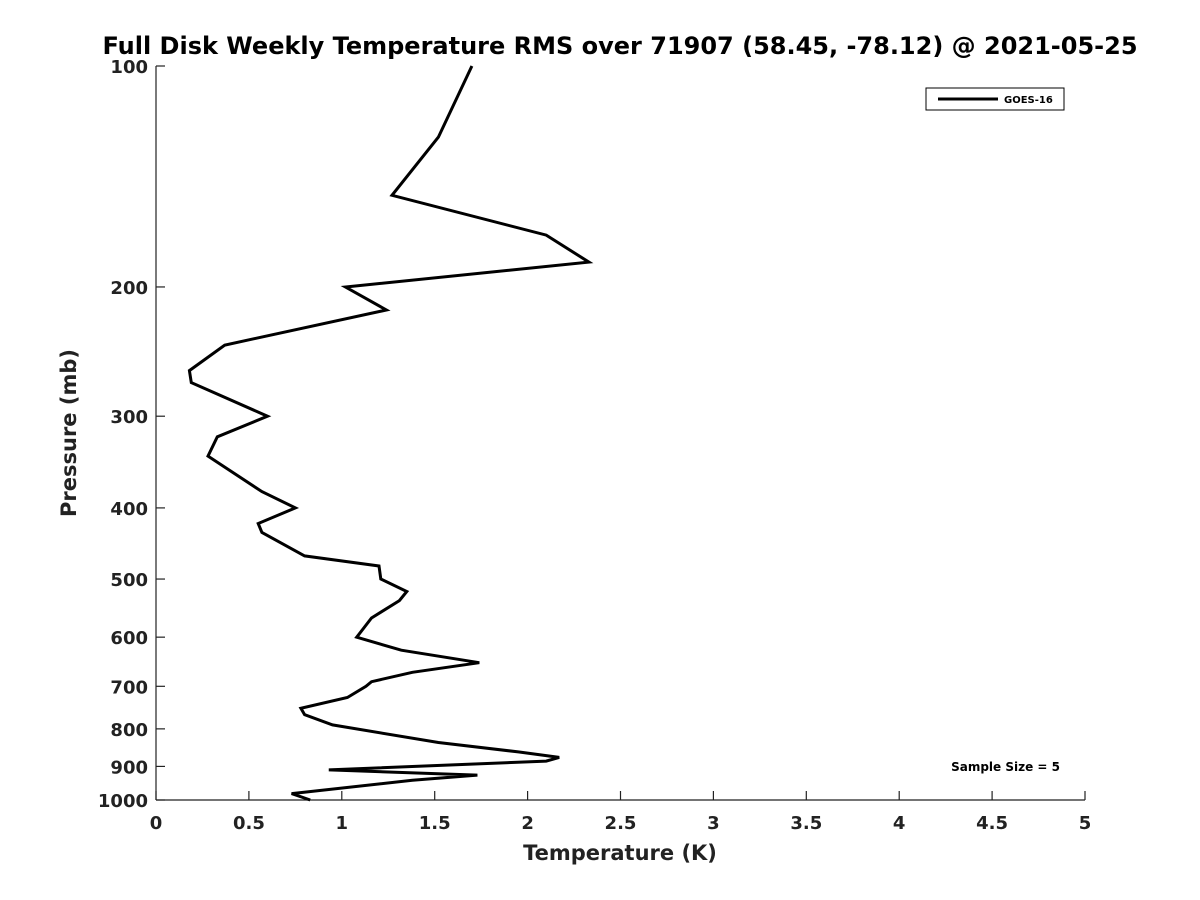 The image size is (1200, 900). What do you see at coordinates (527, 823) in the screenshot?
I see `x-tick-label: 2` at bounding box center [527, 823].